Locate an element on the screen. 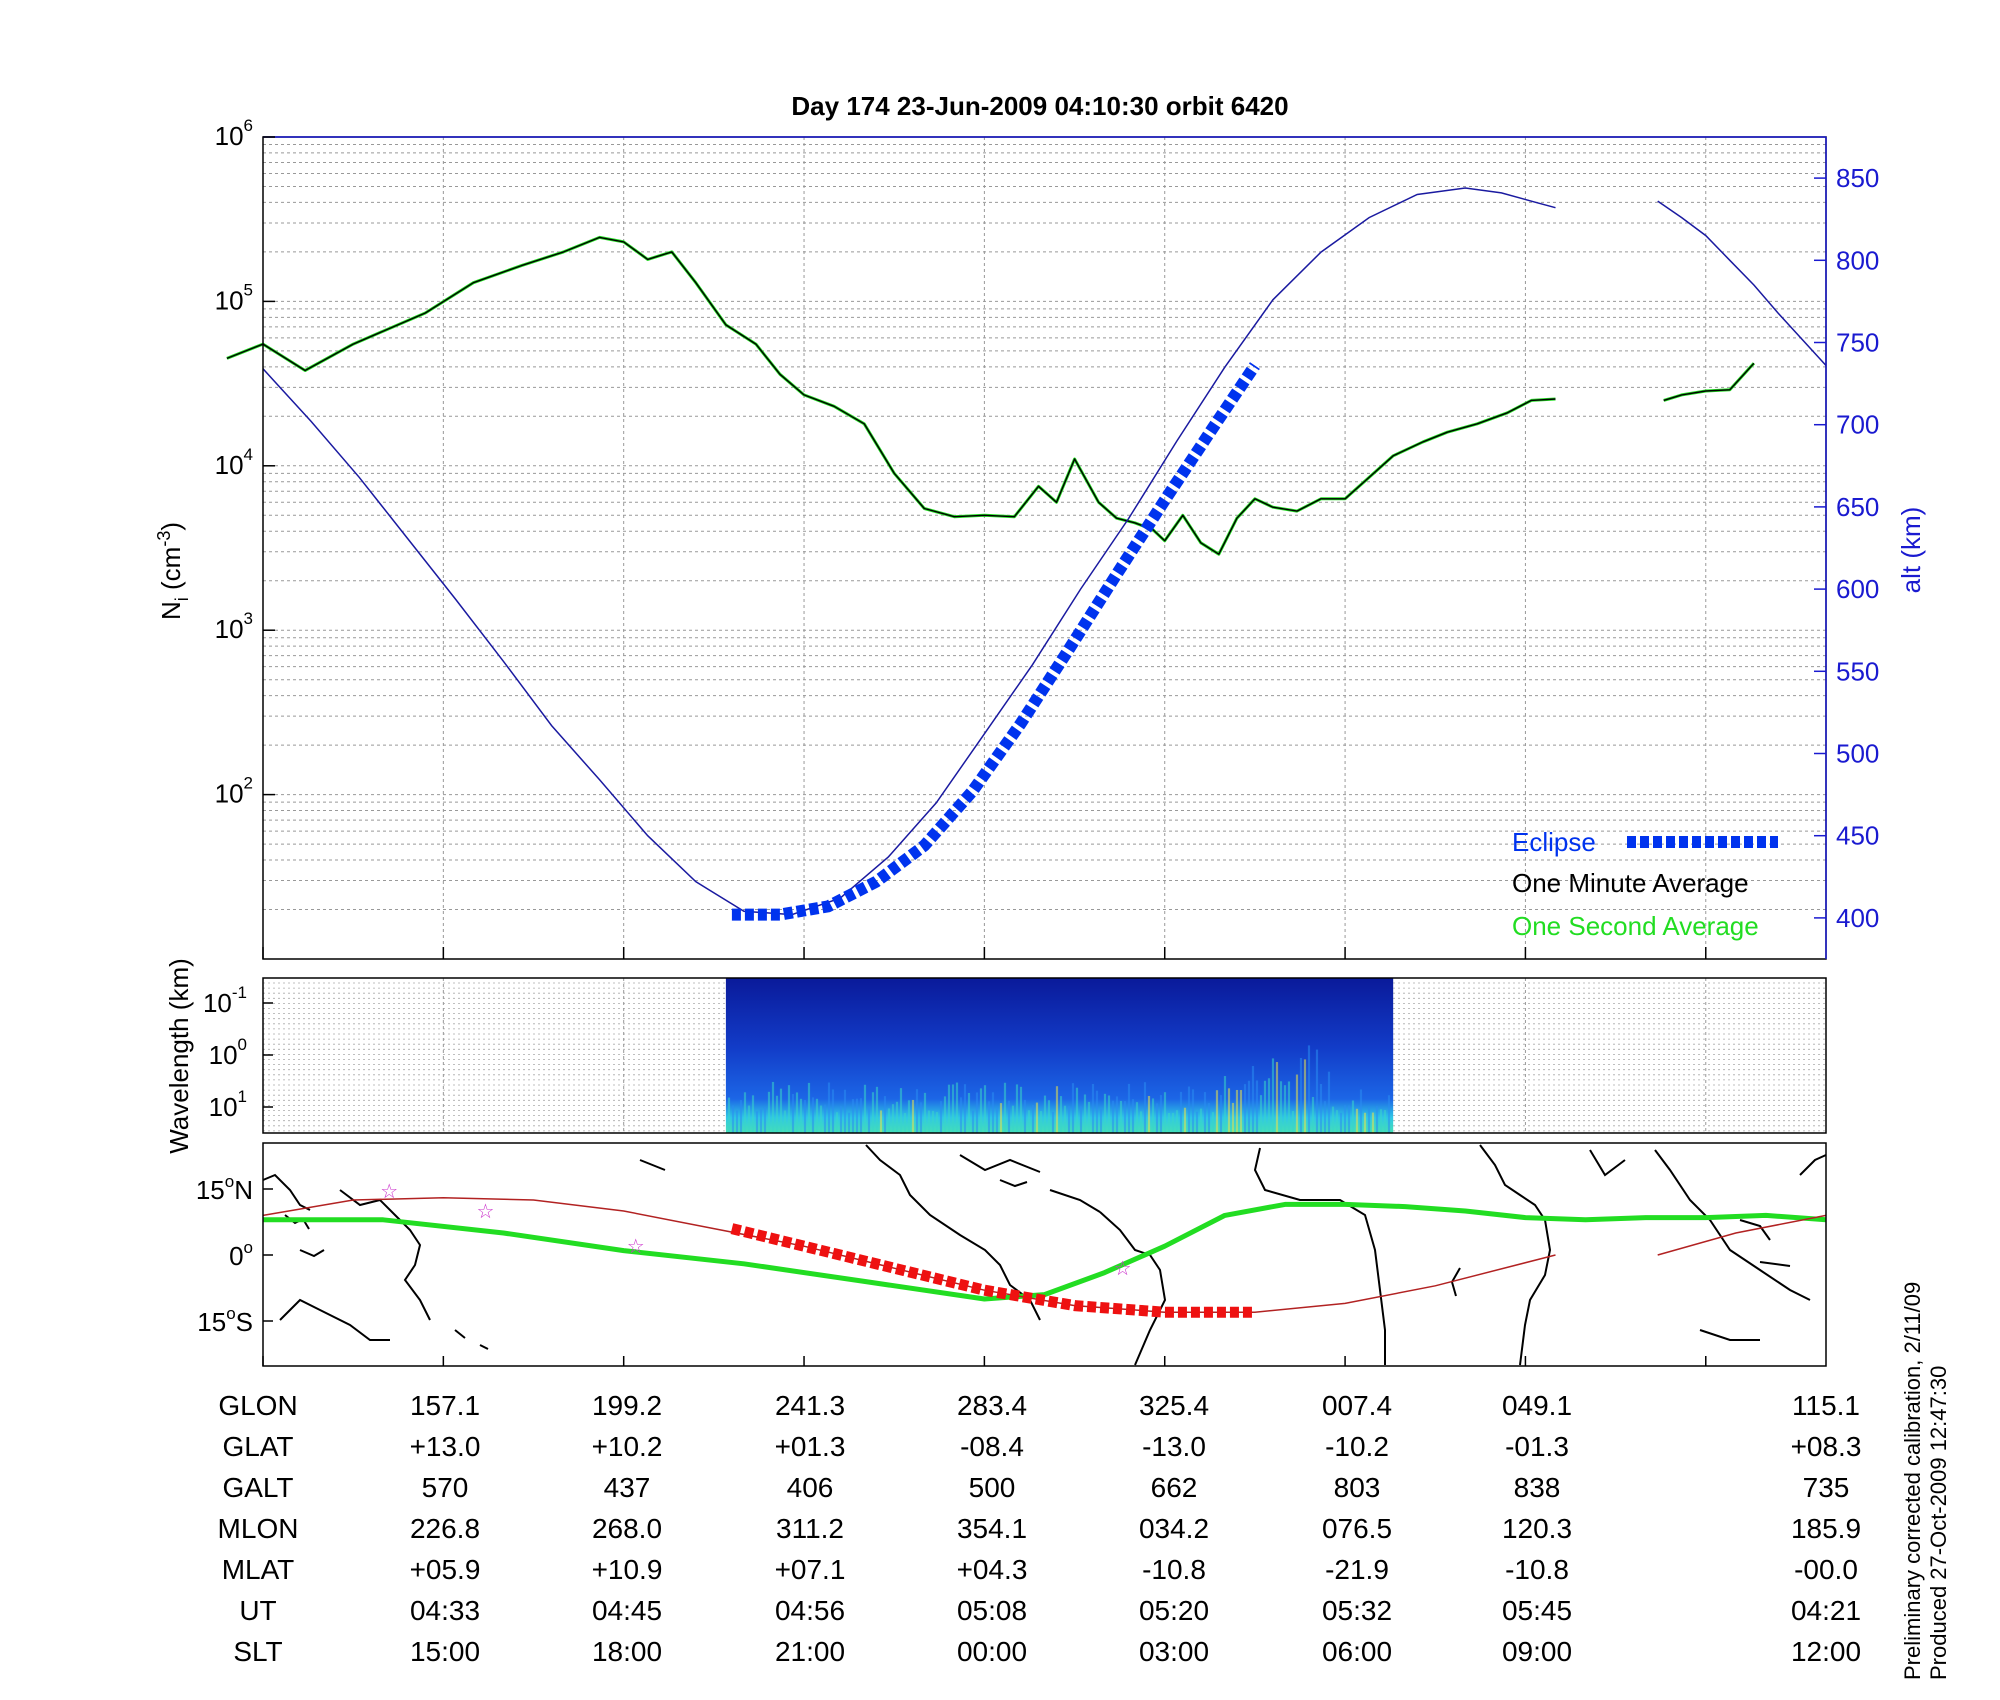 This screenshot has height=1700, width=2000. table-cell: +01.3 is located at coordinates (810, 1446).